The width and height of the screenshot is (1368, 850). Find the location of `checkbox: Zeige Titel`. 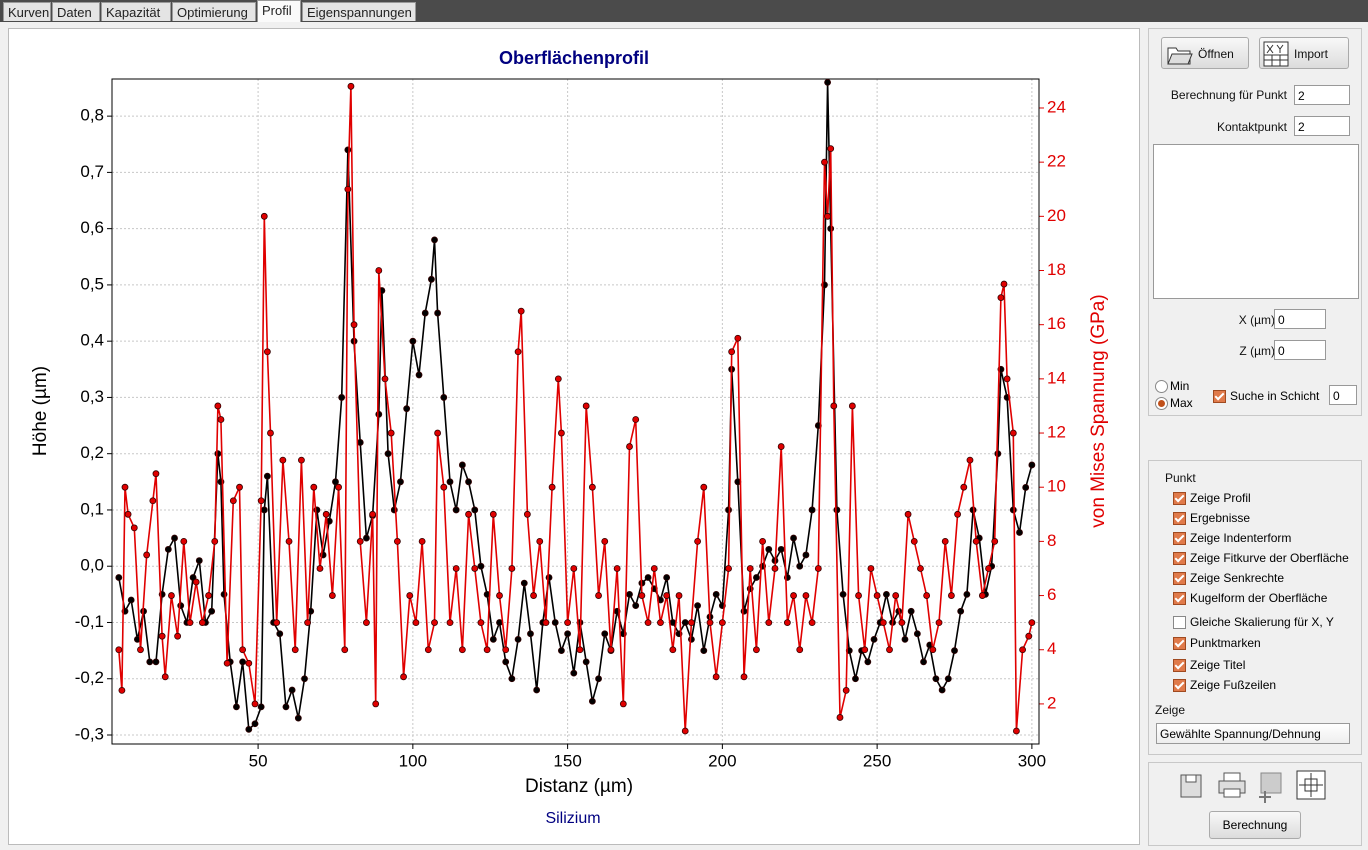

checkbox: Zeige Titel is located at coordinates (1209, 666).